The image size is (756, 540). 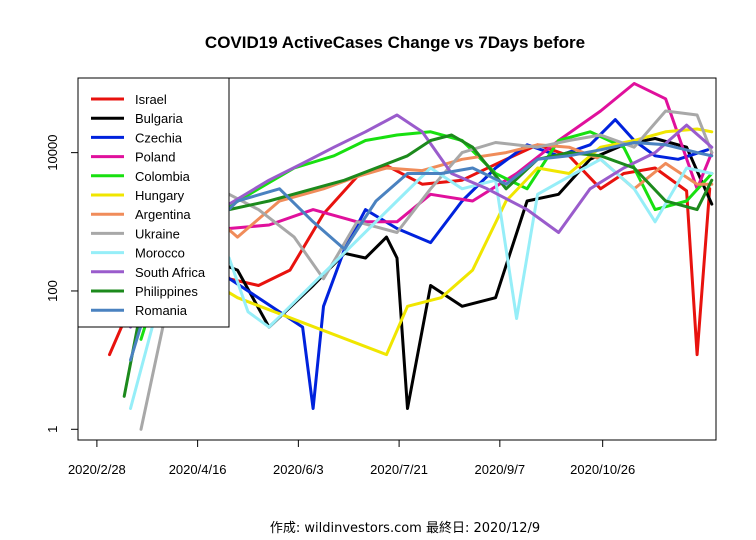 I want to click on legend-label: Czechia, so click(x=159, y=137).